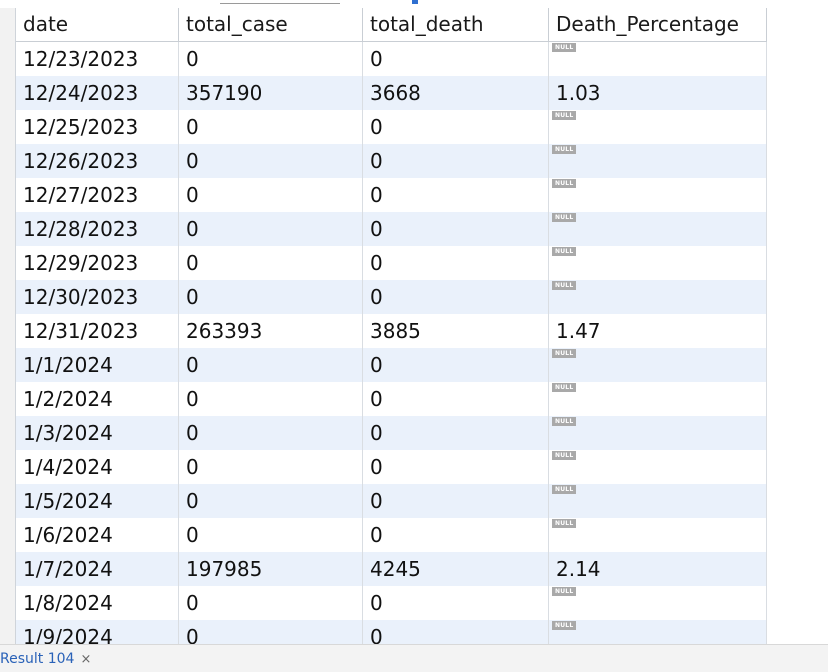  I want to click on table-row: 1/1/2024 0 0 NULL, so click(383, 365).